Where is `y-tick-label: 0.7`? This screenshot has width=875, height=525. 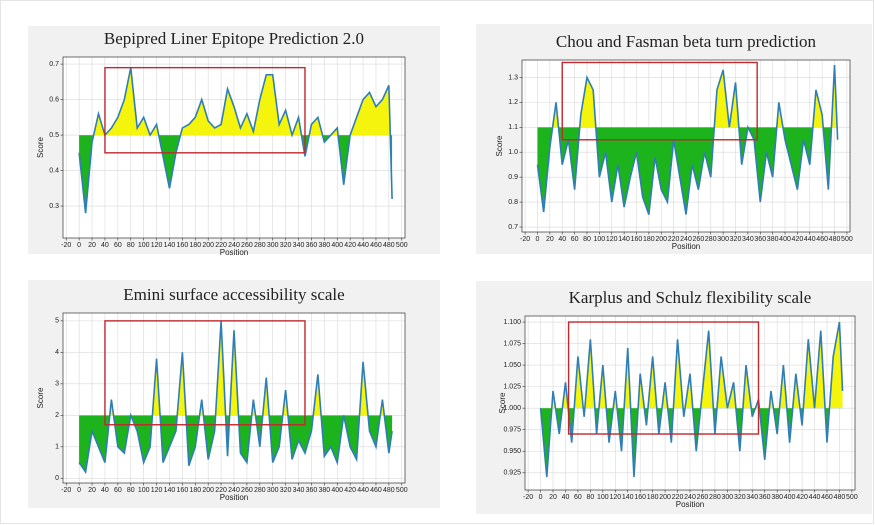
y-tick-label: 0.7 is located at coordinates (513, 227).